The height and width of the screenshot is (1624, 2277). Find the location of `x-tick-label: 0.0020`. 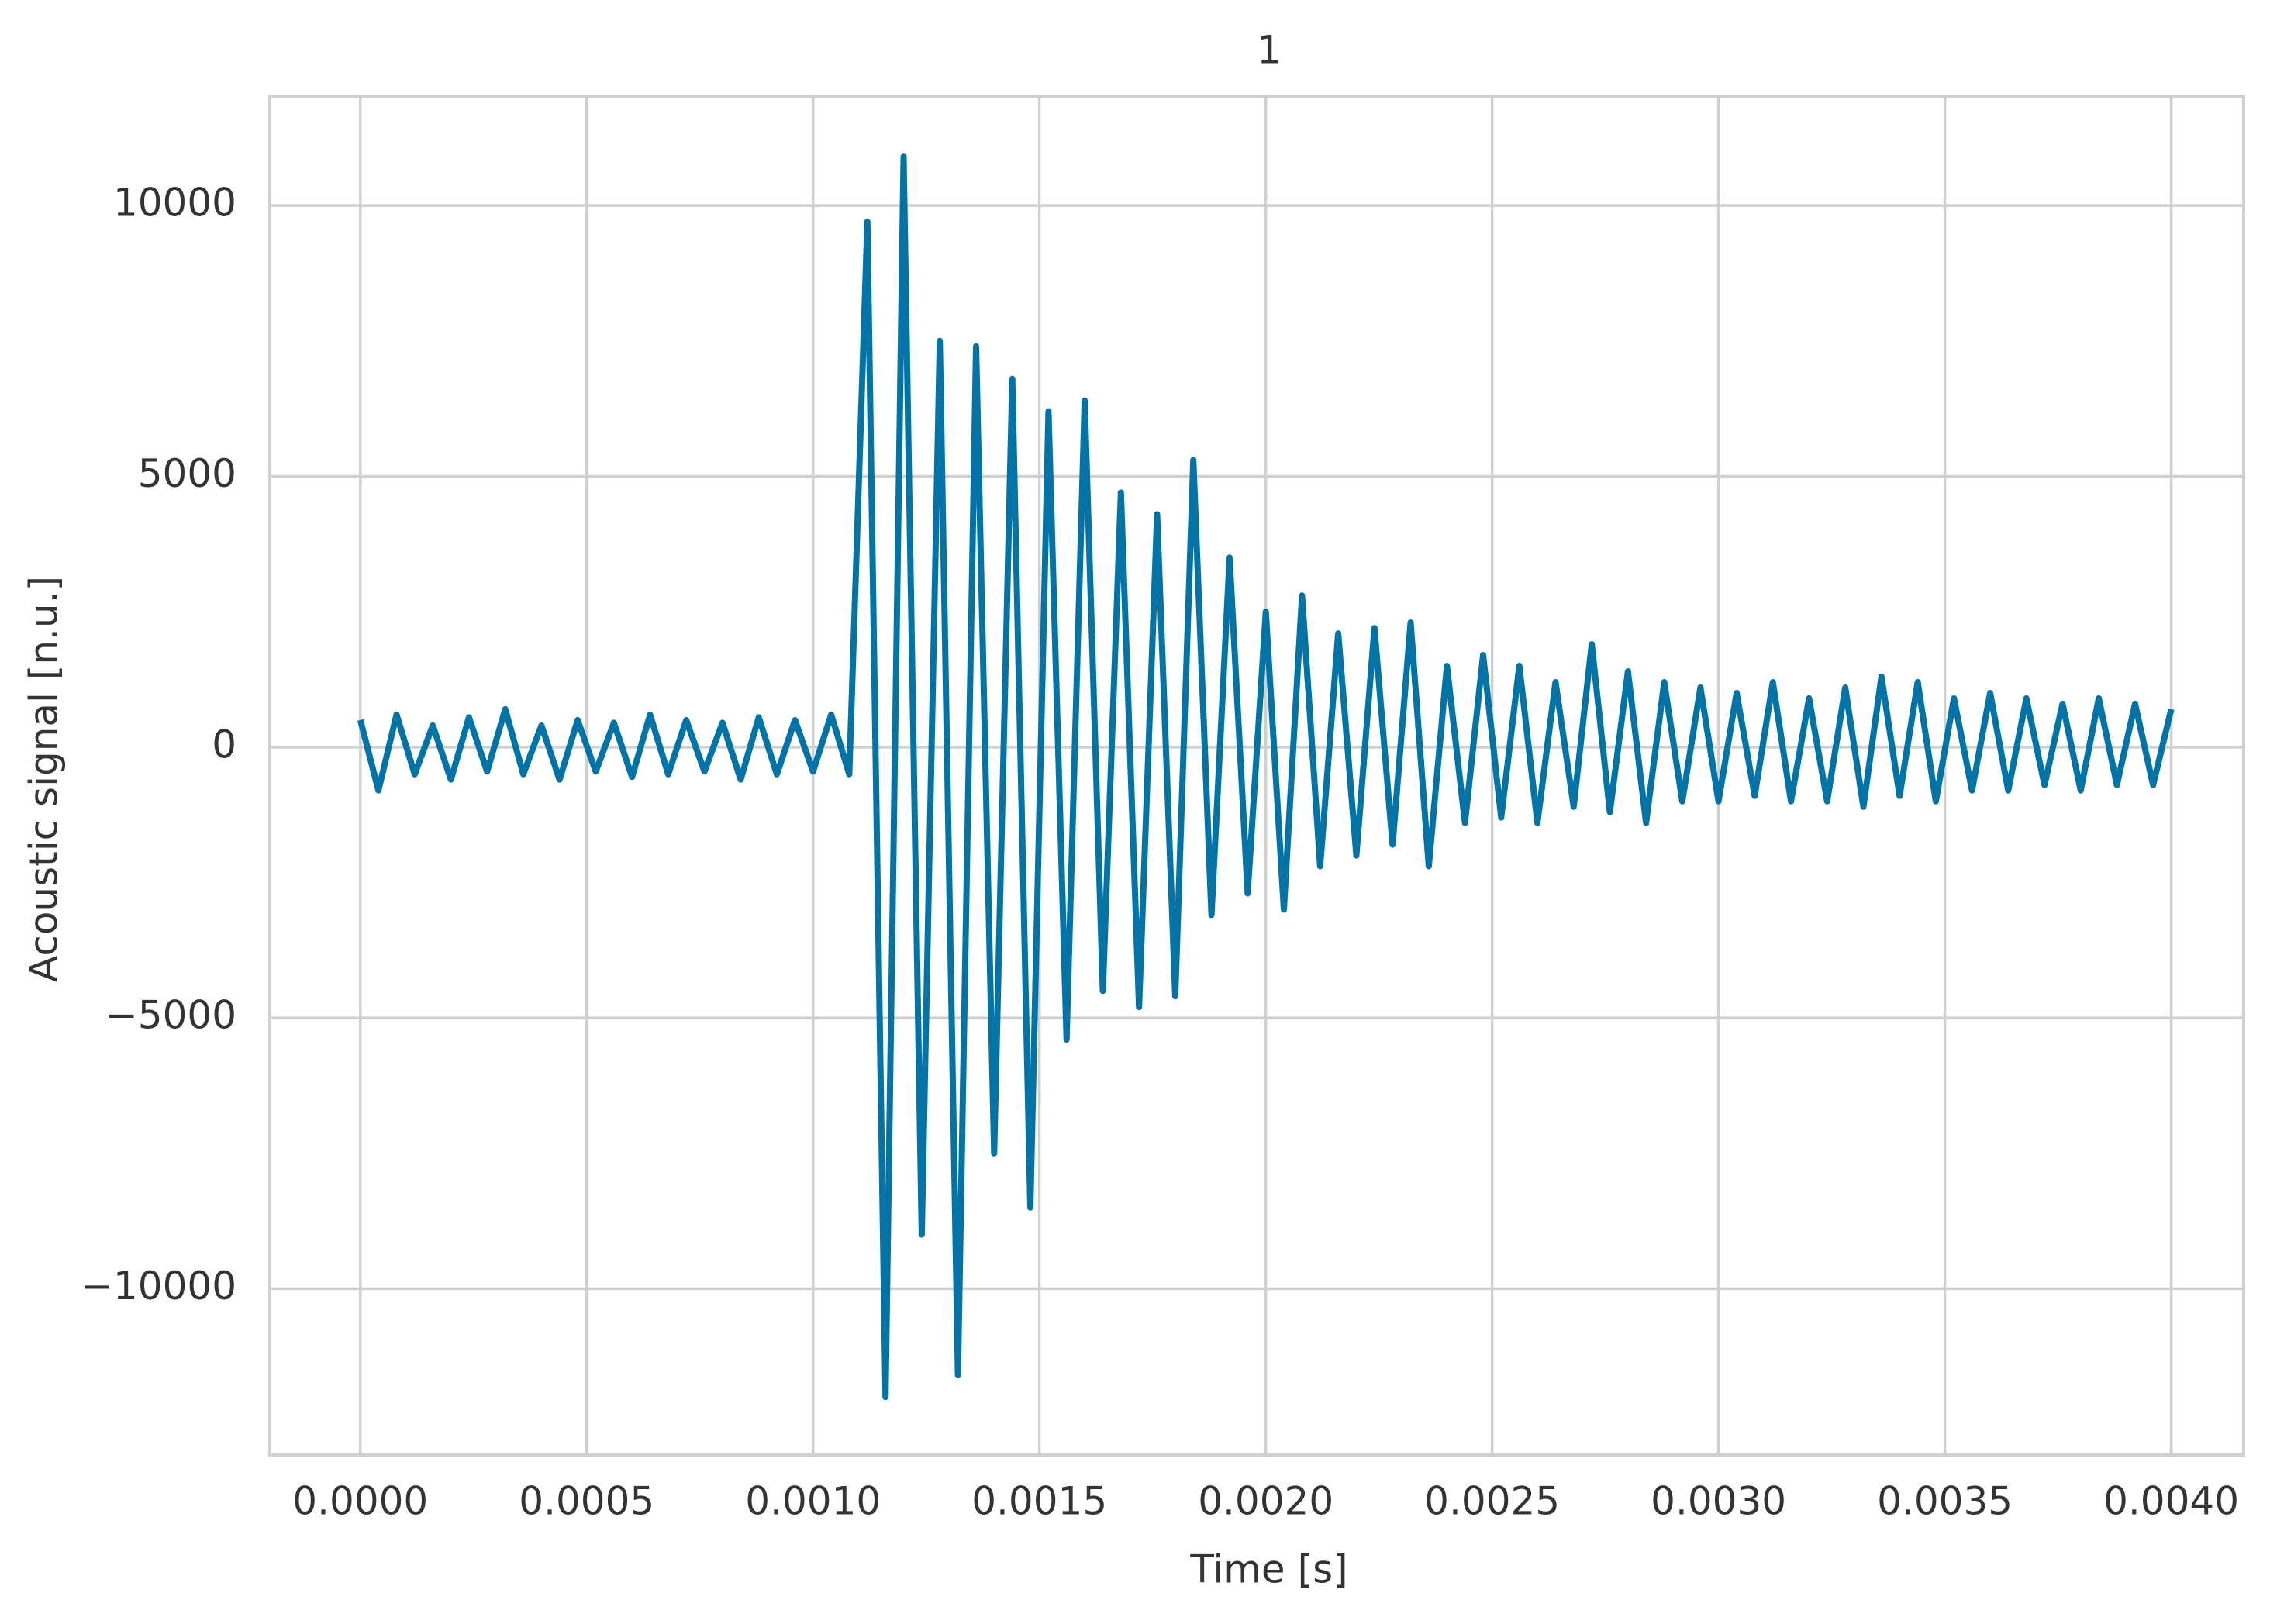

x-tick-label: 0.0020 is located at coordinates (1265, 1501).